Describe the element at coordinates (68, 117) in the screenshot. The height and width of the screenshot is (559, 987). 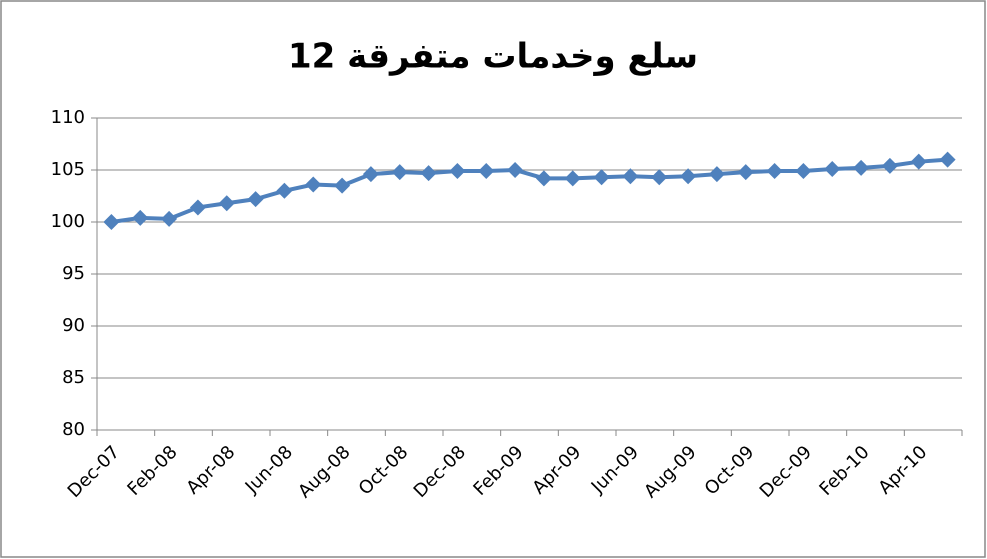
I see `y-tick-label: 110` at that location.